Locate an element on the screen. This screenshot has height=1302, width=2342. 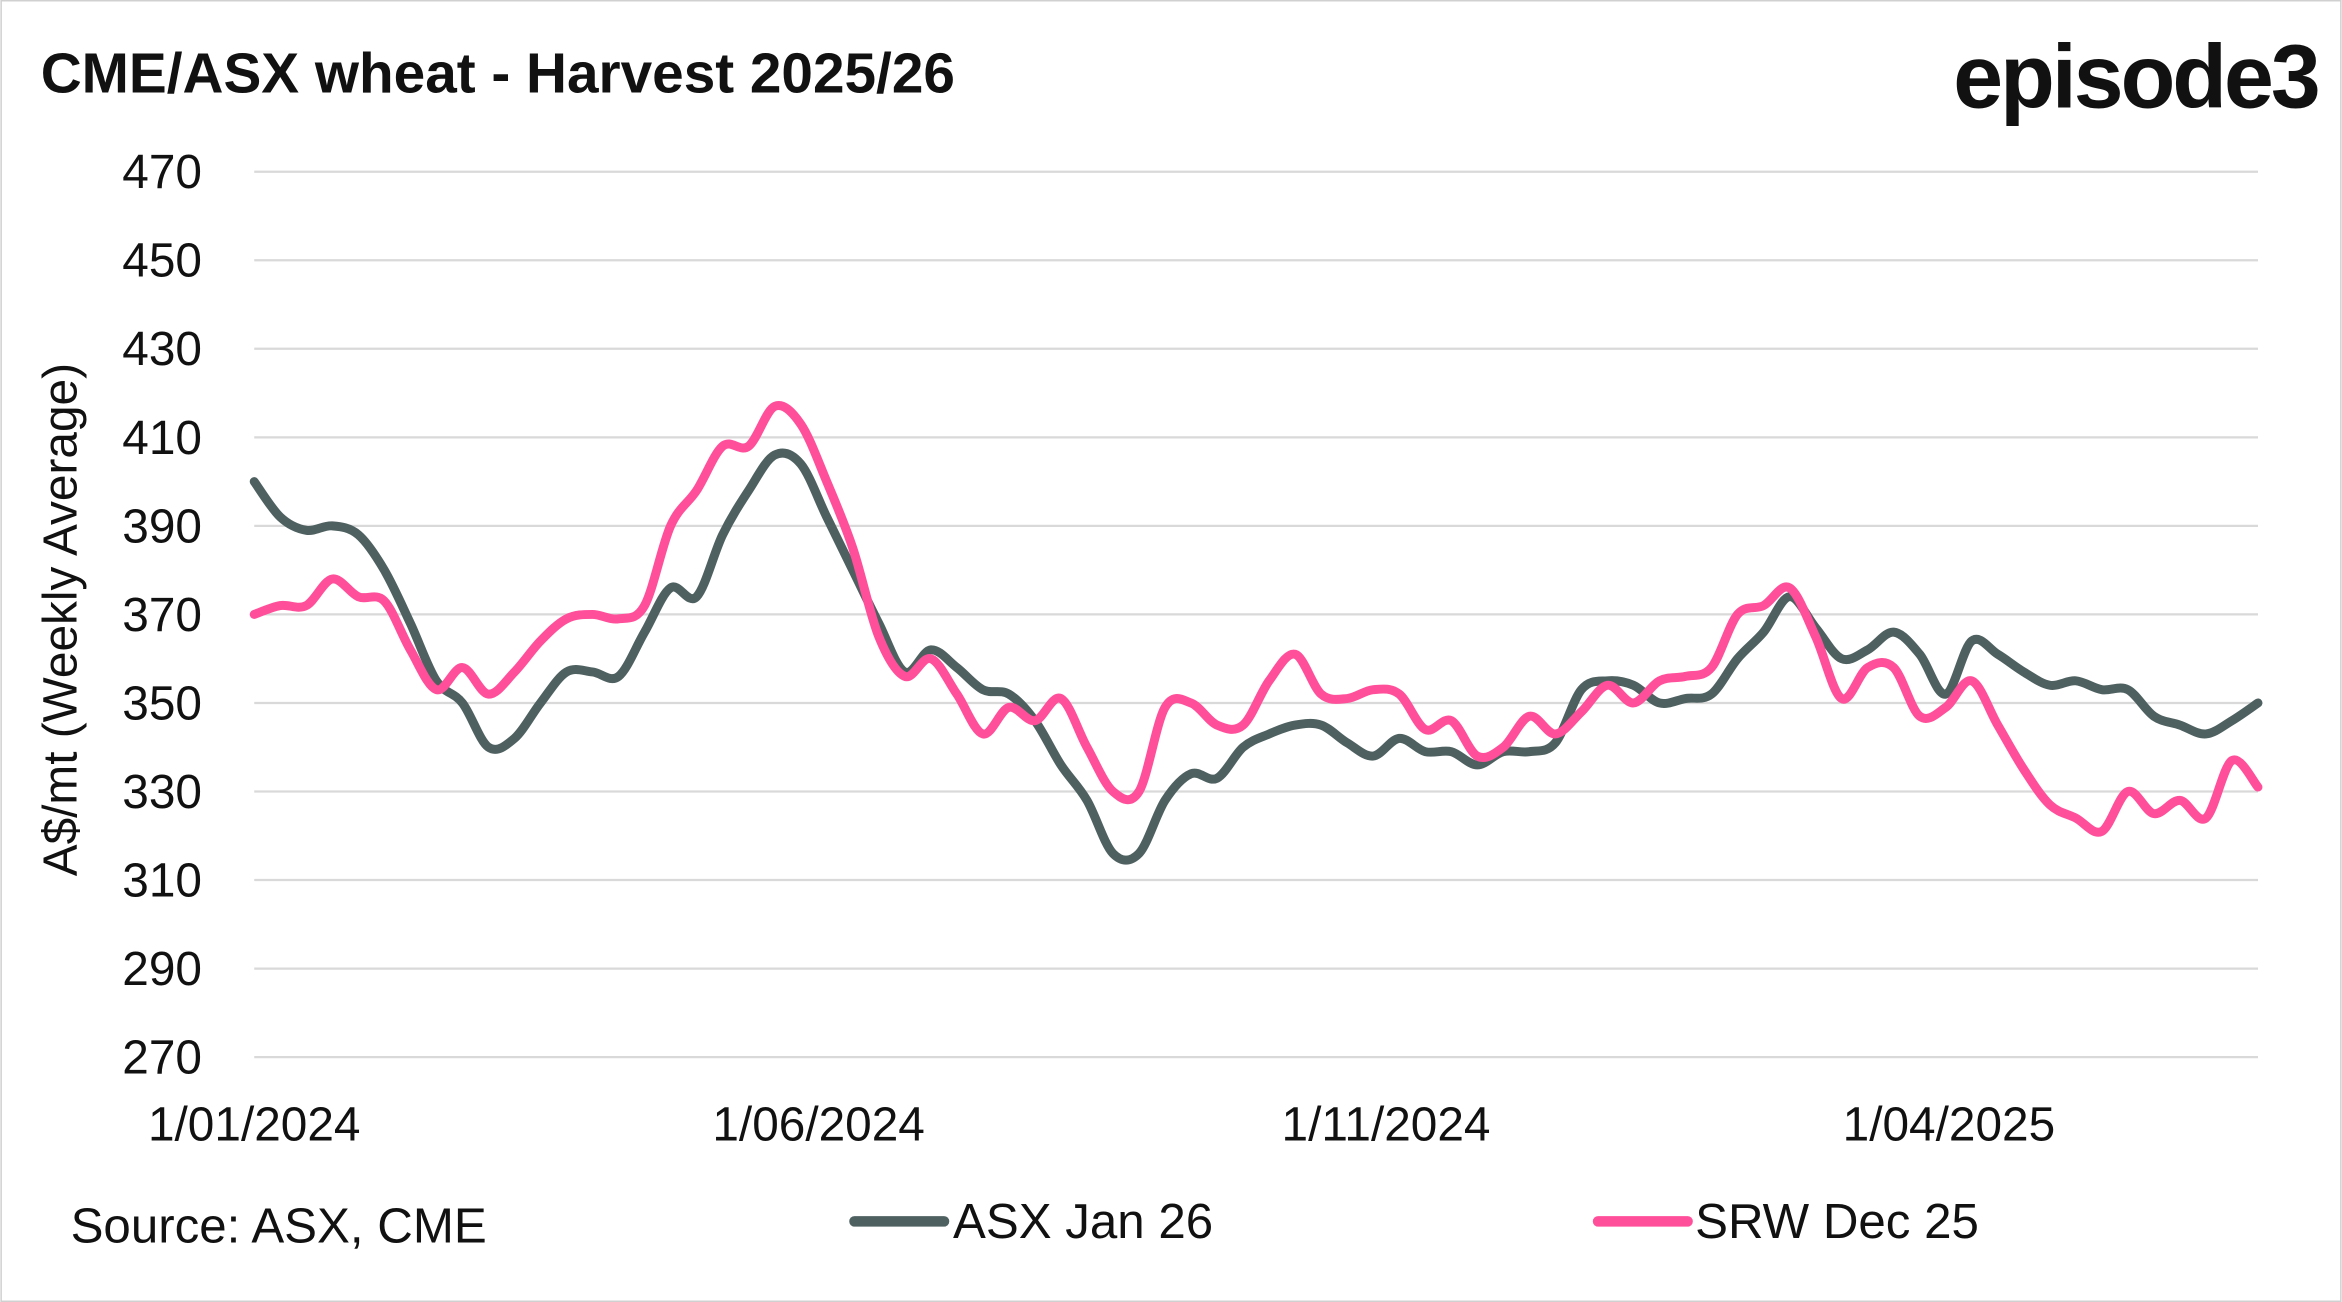
y-tick-label: 350 is located at coordinates (162, 703).